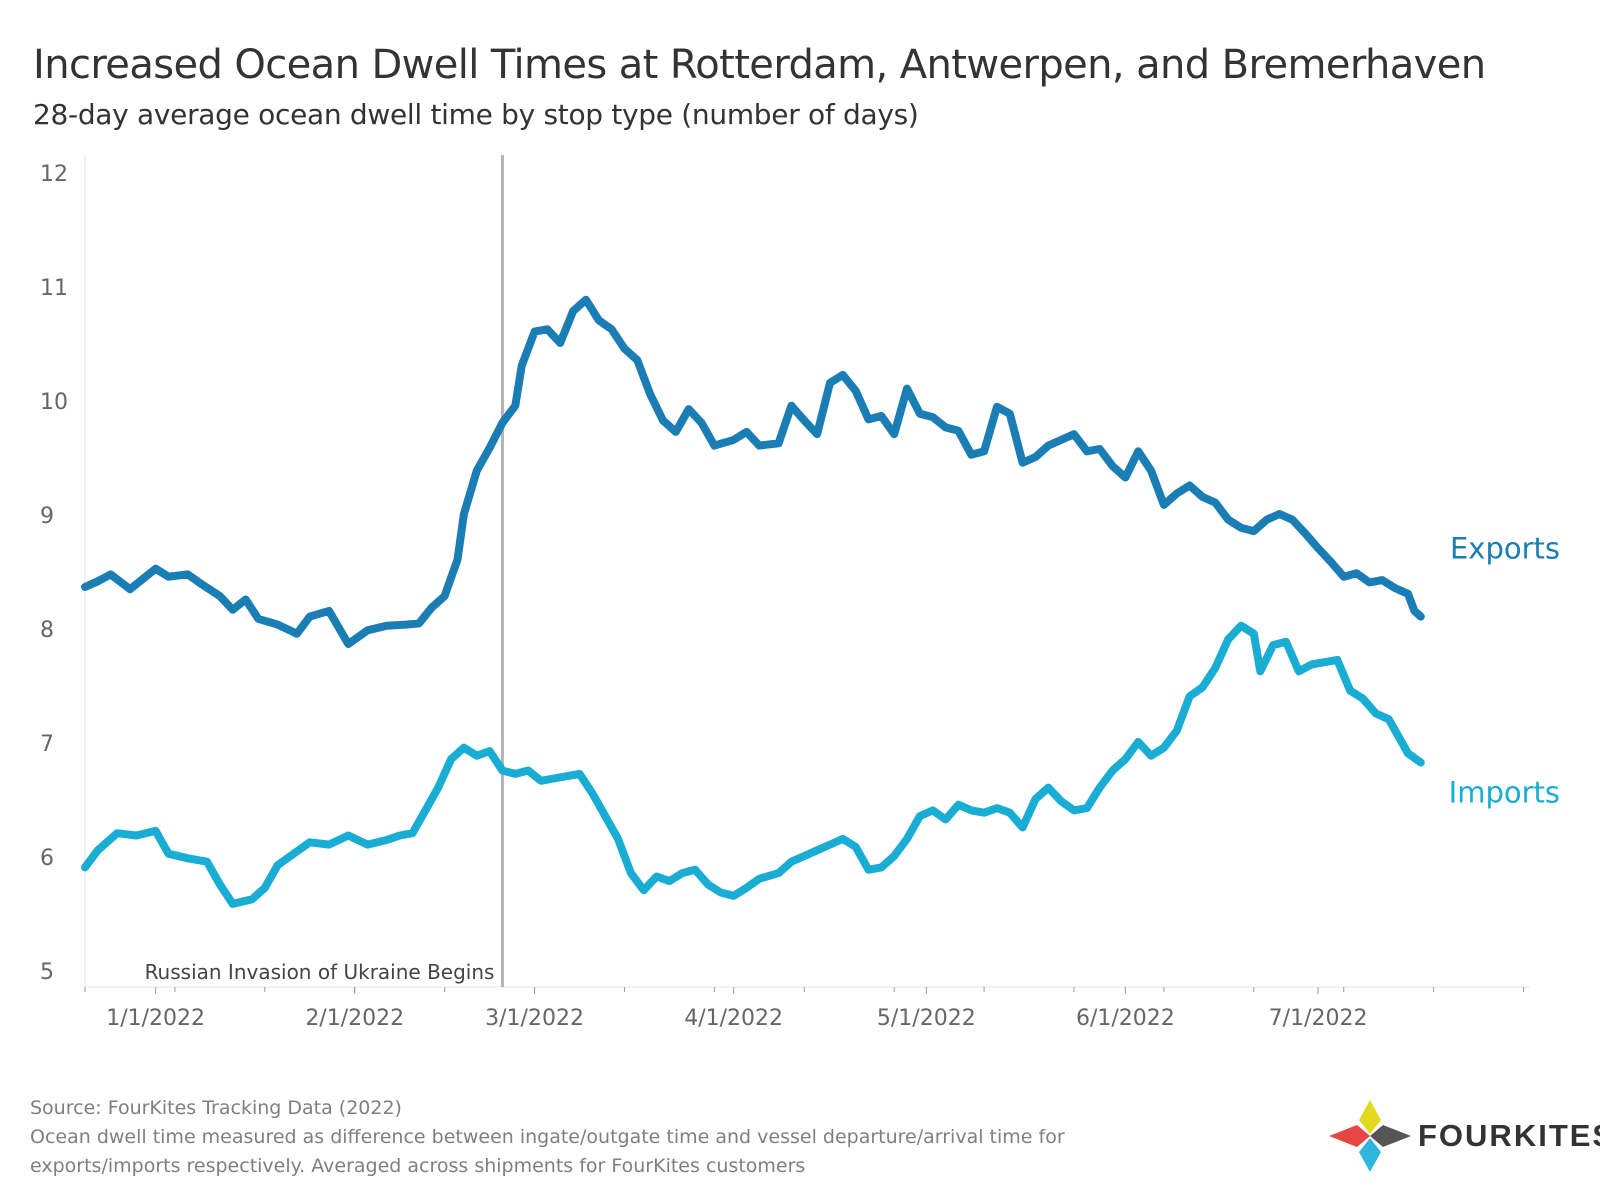 The height and width of the screenshot is (1200, 1600). I want to click on logo-gray-petal, so click(1390, 1136).